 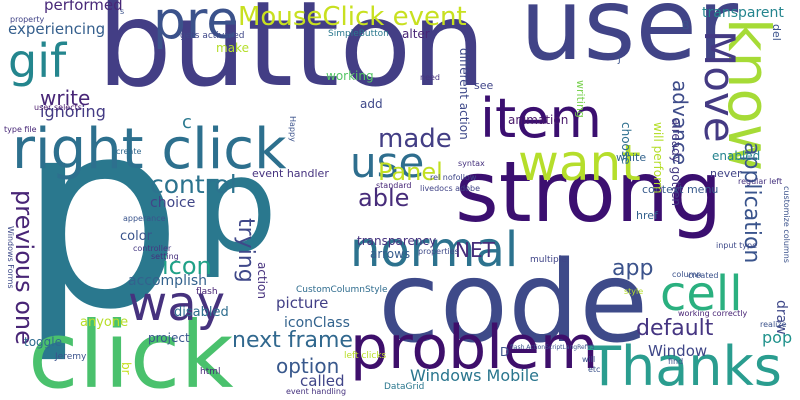 What do you see at coordinates (316, 391) in the screenshot?
I see `word: event handling` at bounding box center [316, 391].